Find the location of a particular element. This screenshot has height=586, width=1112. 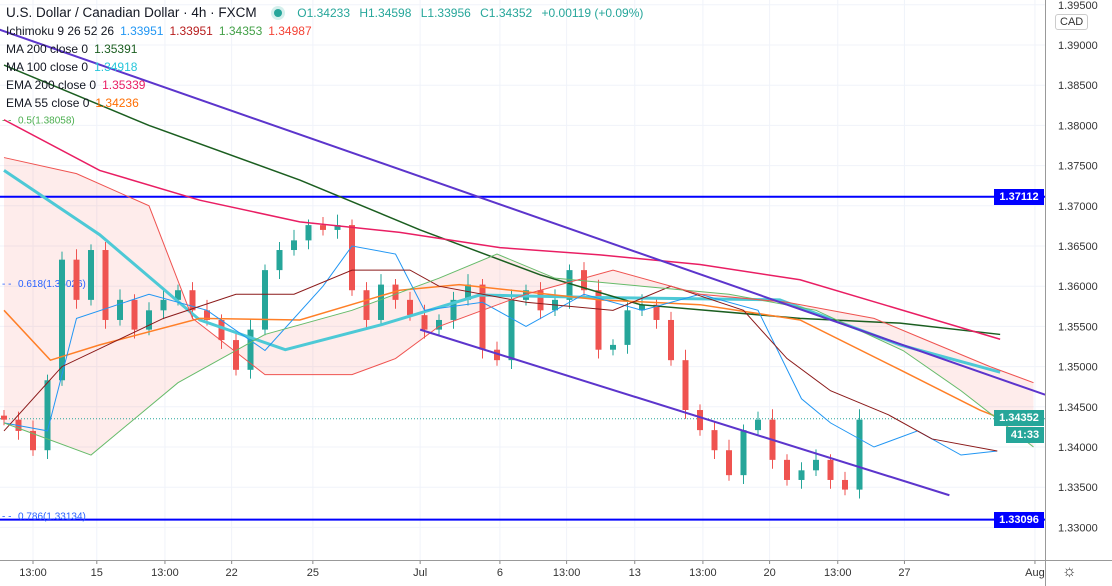

support-price-tag: 1.33096 is located at coordinates (1019, 520).